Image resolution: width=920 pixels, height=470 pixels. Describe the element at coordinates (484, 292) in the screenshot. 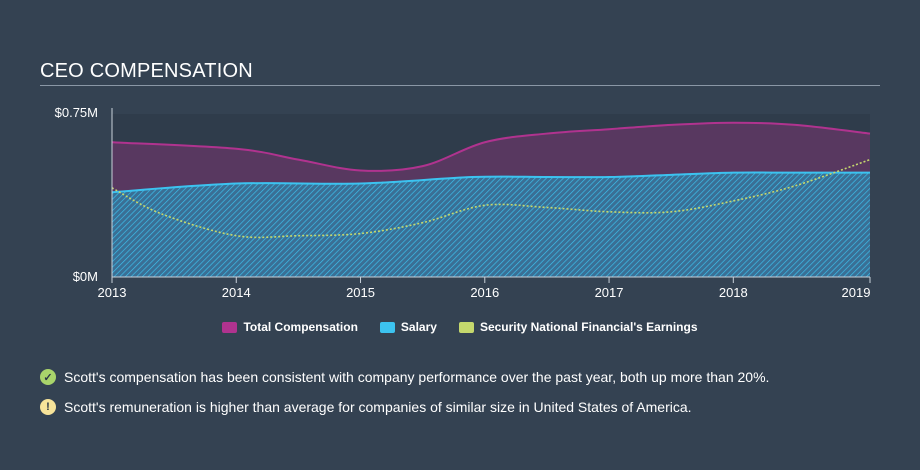

I see `x-tick-label: 2016` at that location.